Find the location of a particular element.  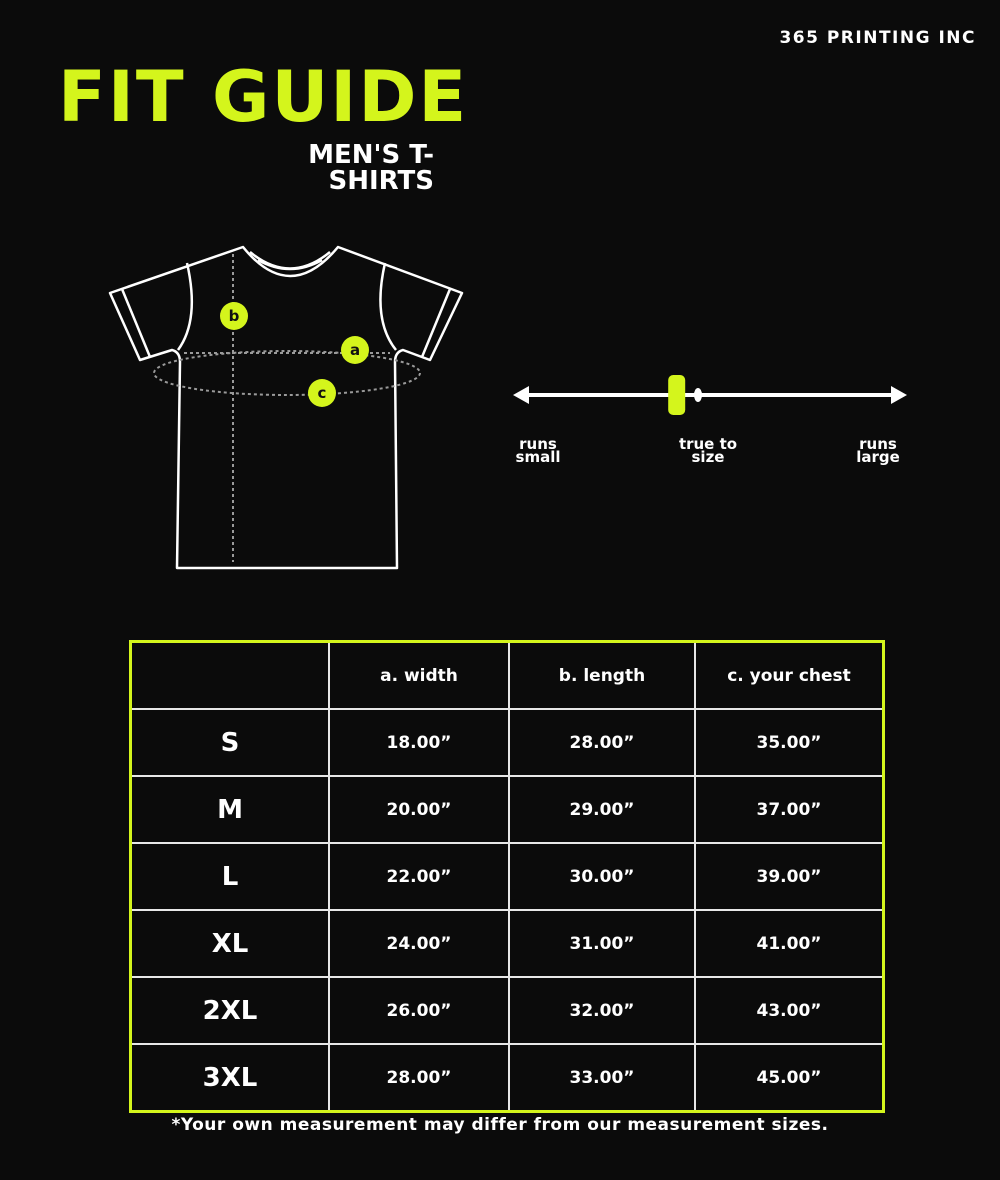

cell-size: S is located at coordinates (229, 742).